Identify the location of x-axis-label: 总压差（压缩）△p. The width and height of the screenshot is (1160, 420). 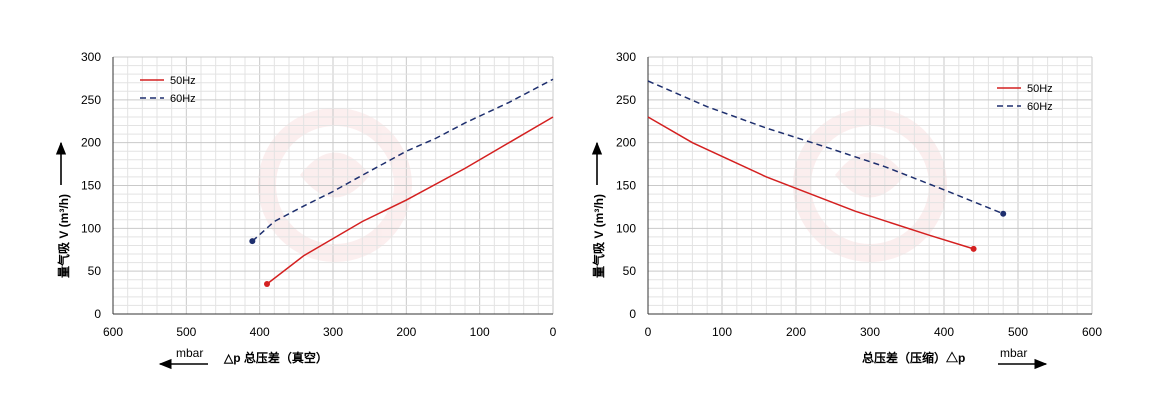
(913, 357).